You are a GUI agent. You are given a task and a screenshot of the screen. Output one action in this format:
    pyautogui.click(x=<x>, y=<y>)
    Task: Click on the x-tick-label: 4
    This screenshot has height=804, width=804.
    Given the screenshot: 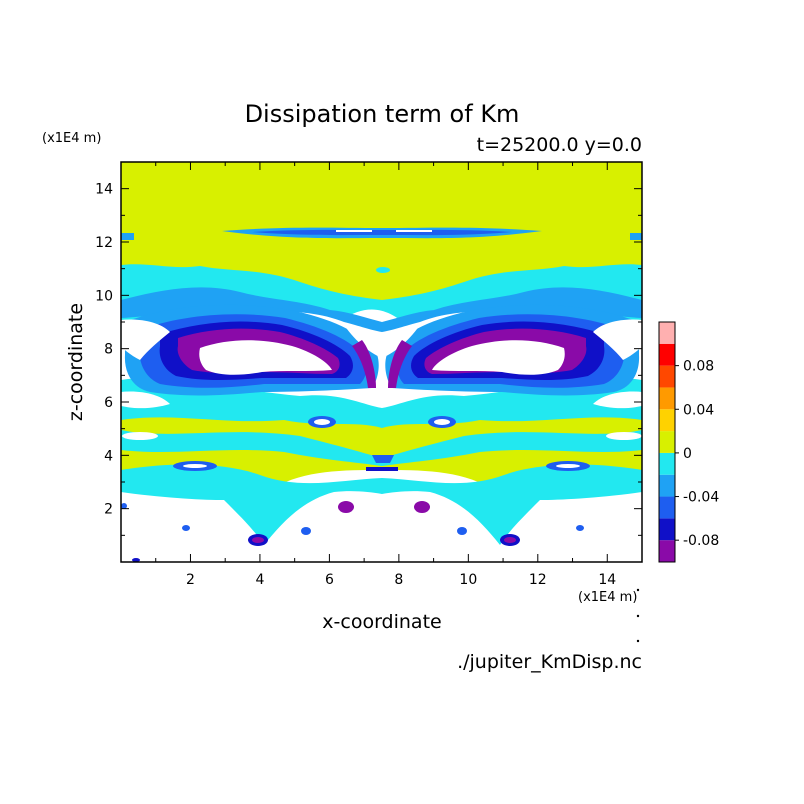 What is the action you would take?
    pyautogui.click(x=259, y=580)
    